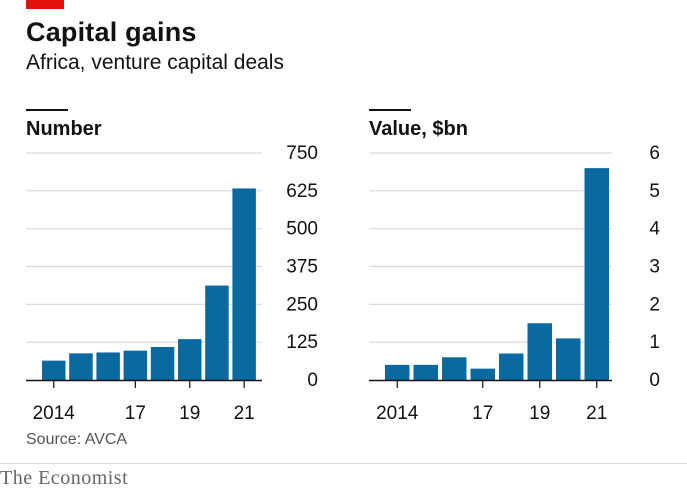 The height and width of the screenshot is (491, 687). What do you see at coordinates (302, 153) in the screenshot?
I see `y-tick-label: 750` at bounding box center [302, 153].